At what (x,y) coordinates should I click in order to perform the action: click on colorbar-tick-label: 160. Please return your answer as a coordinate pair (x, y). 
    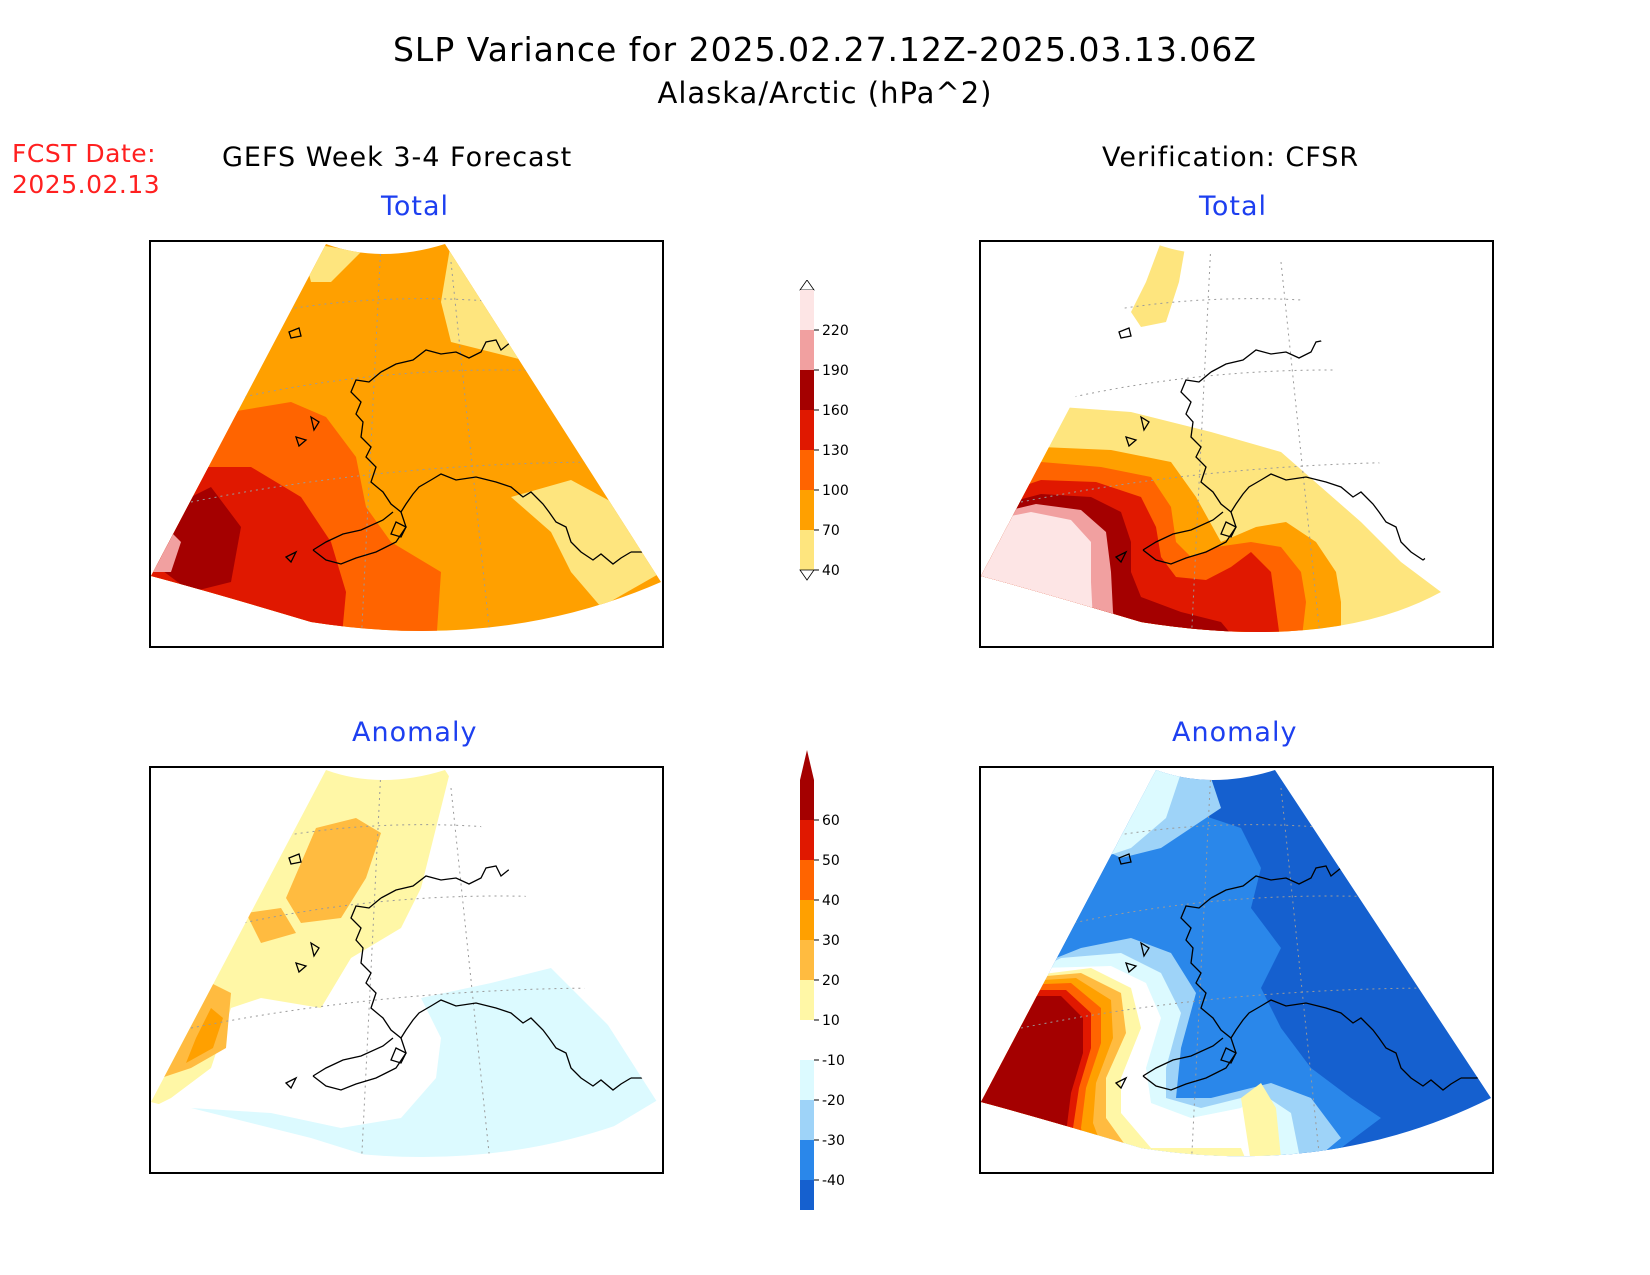
    Looking at the image, I should click on (835, 411).